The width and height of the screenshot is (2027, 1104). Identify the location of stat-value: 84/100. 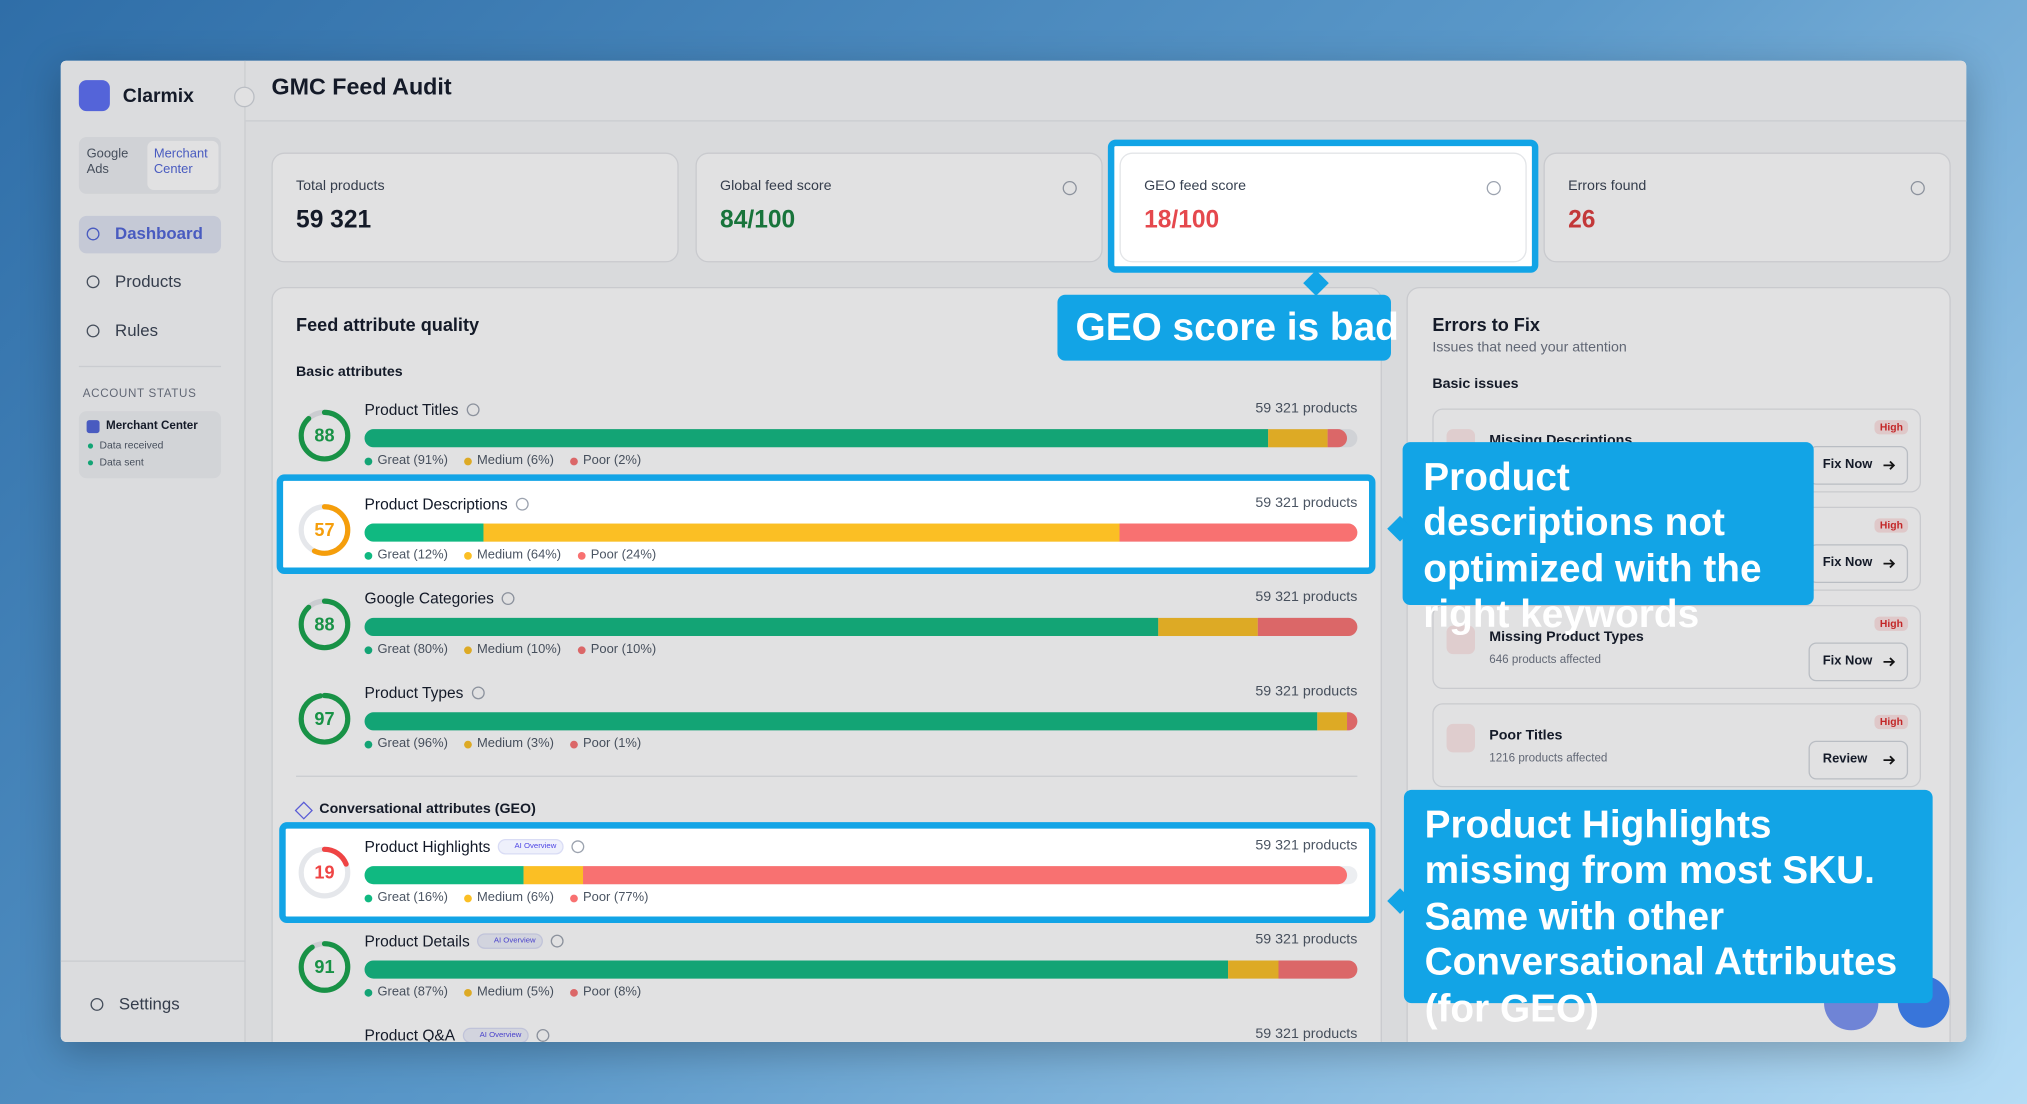
(758, 220).